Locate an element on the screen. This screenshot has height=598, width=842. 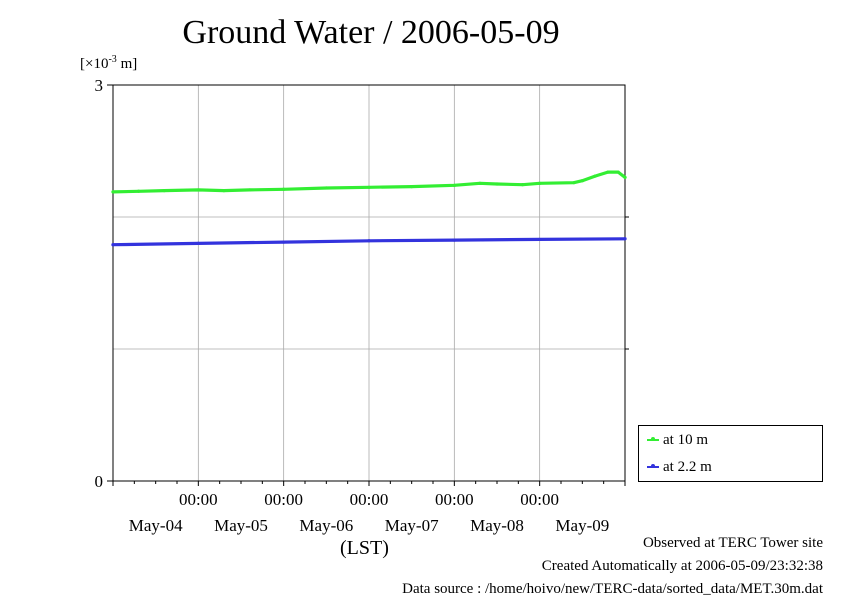
y-axis-unit-label: [×10-3 m] is located at coordinates (108, 63).